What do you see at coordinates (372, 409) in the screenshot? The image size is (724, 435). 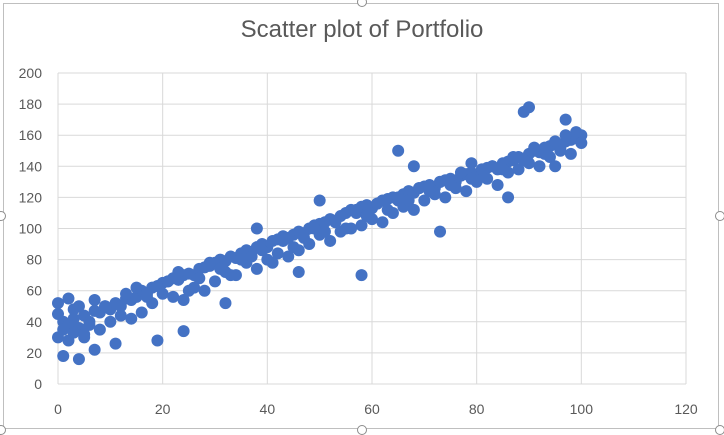 I see `x-tick-label: 60` at bounding box center [372, 409].